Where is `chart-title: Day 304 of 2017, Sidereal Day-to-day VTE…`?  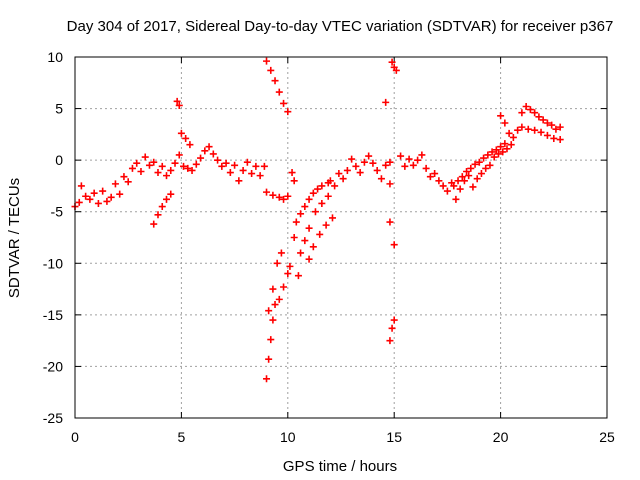
chart-title: Day 304 of 2017, Sidereal Day-to-day VTE… is located at coordinates (340, 26).